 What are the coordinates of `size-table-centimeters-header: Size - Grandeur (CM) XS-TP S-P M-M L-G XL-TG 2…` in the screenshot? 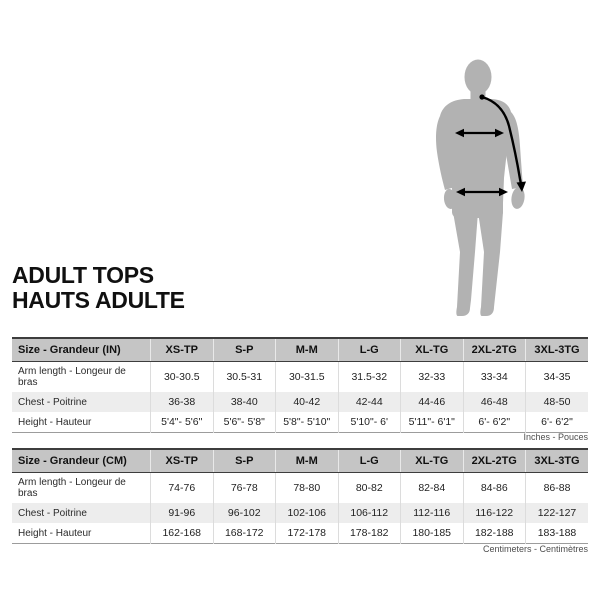 It's located at (300, 461).